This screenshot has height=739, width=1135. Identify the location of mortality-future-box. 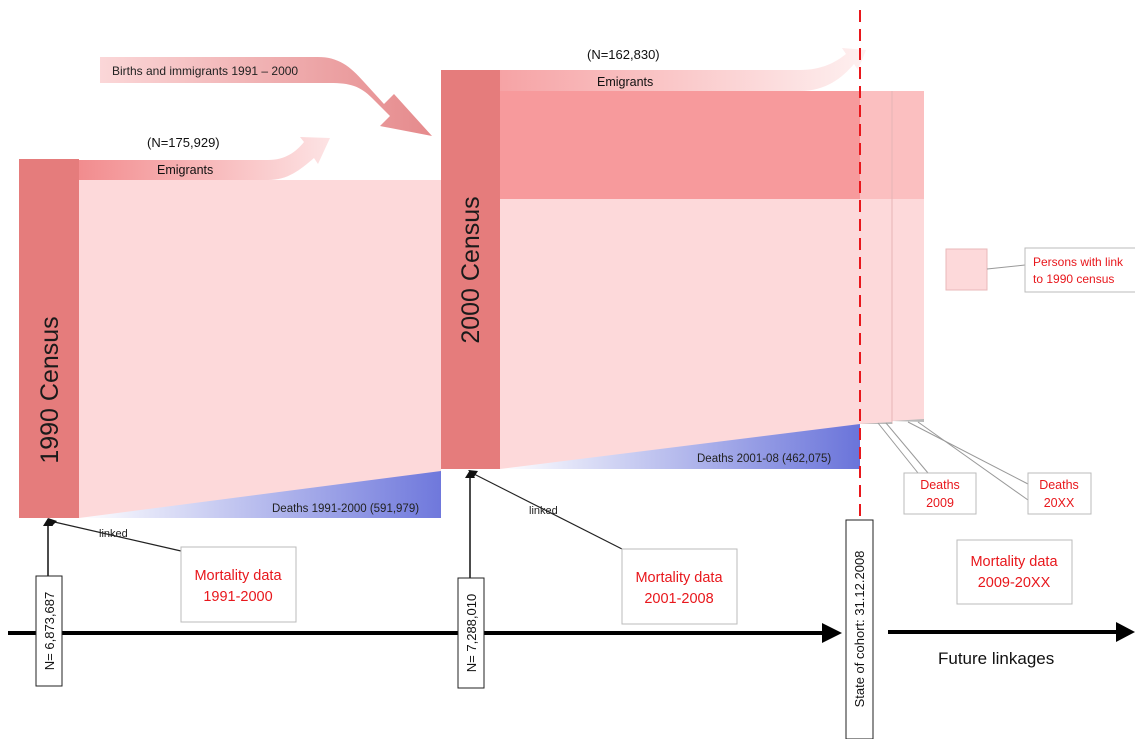
(1014, 572).